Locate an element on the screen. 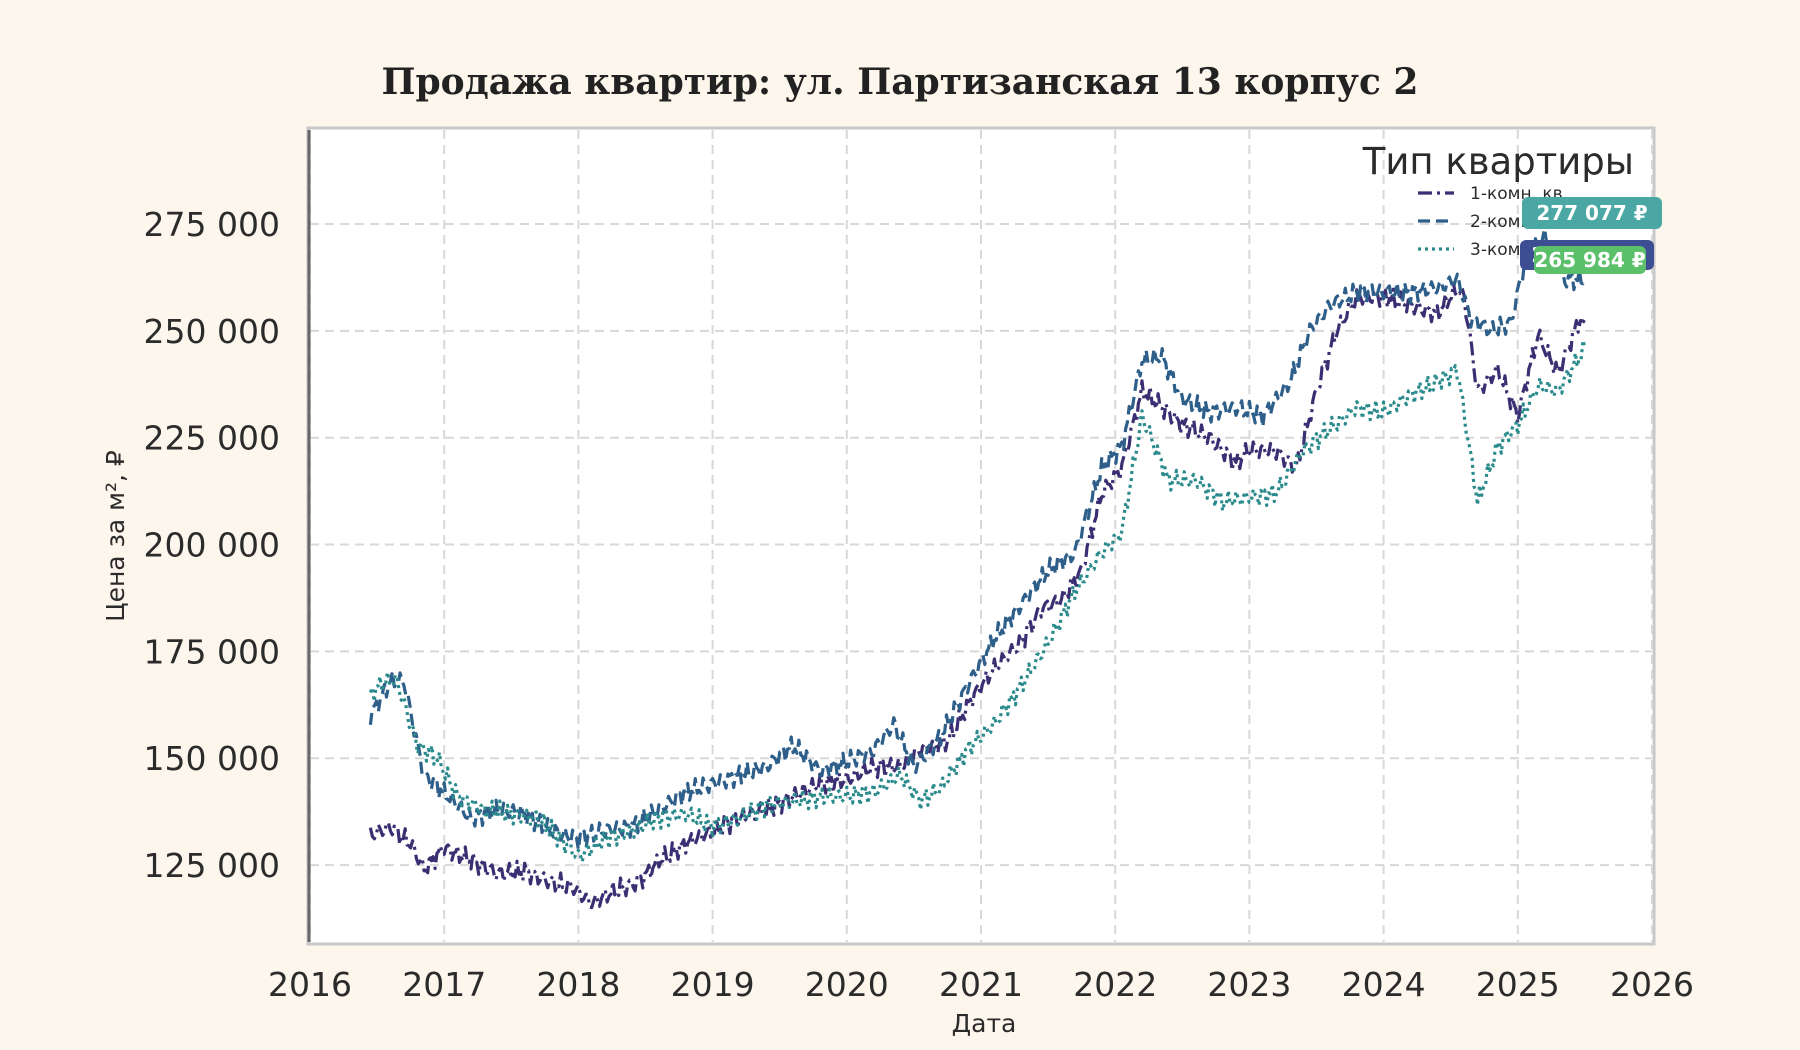  y-tick-label: 225 000 is located at coordinates (212, 438).